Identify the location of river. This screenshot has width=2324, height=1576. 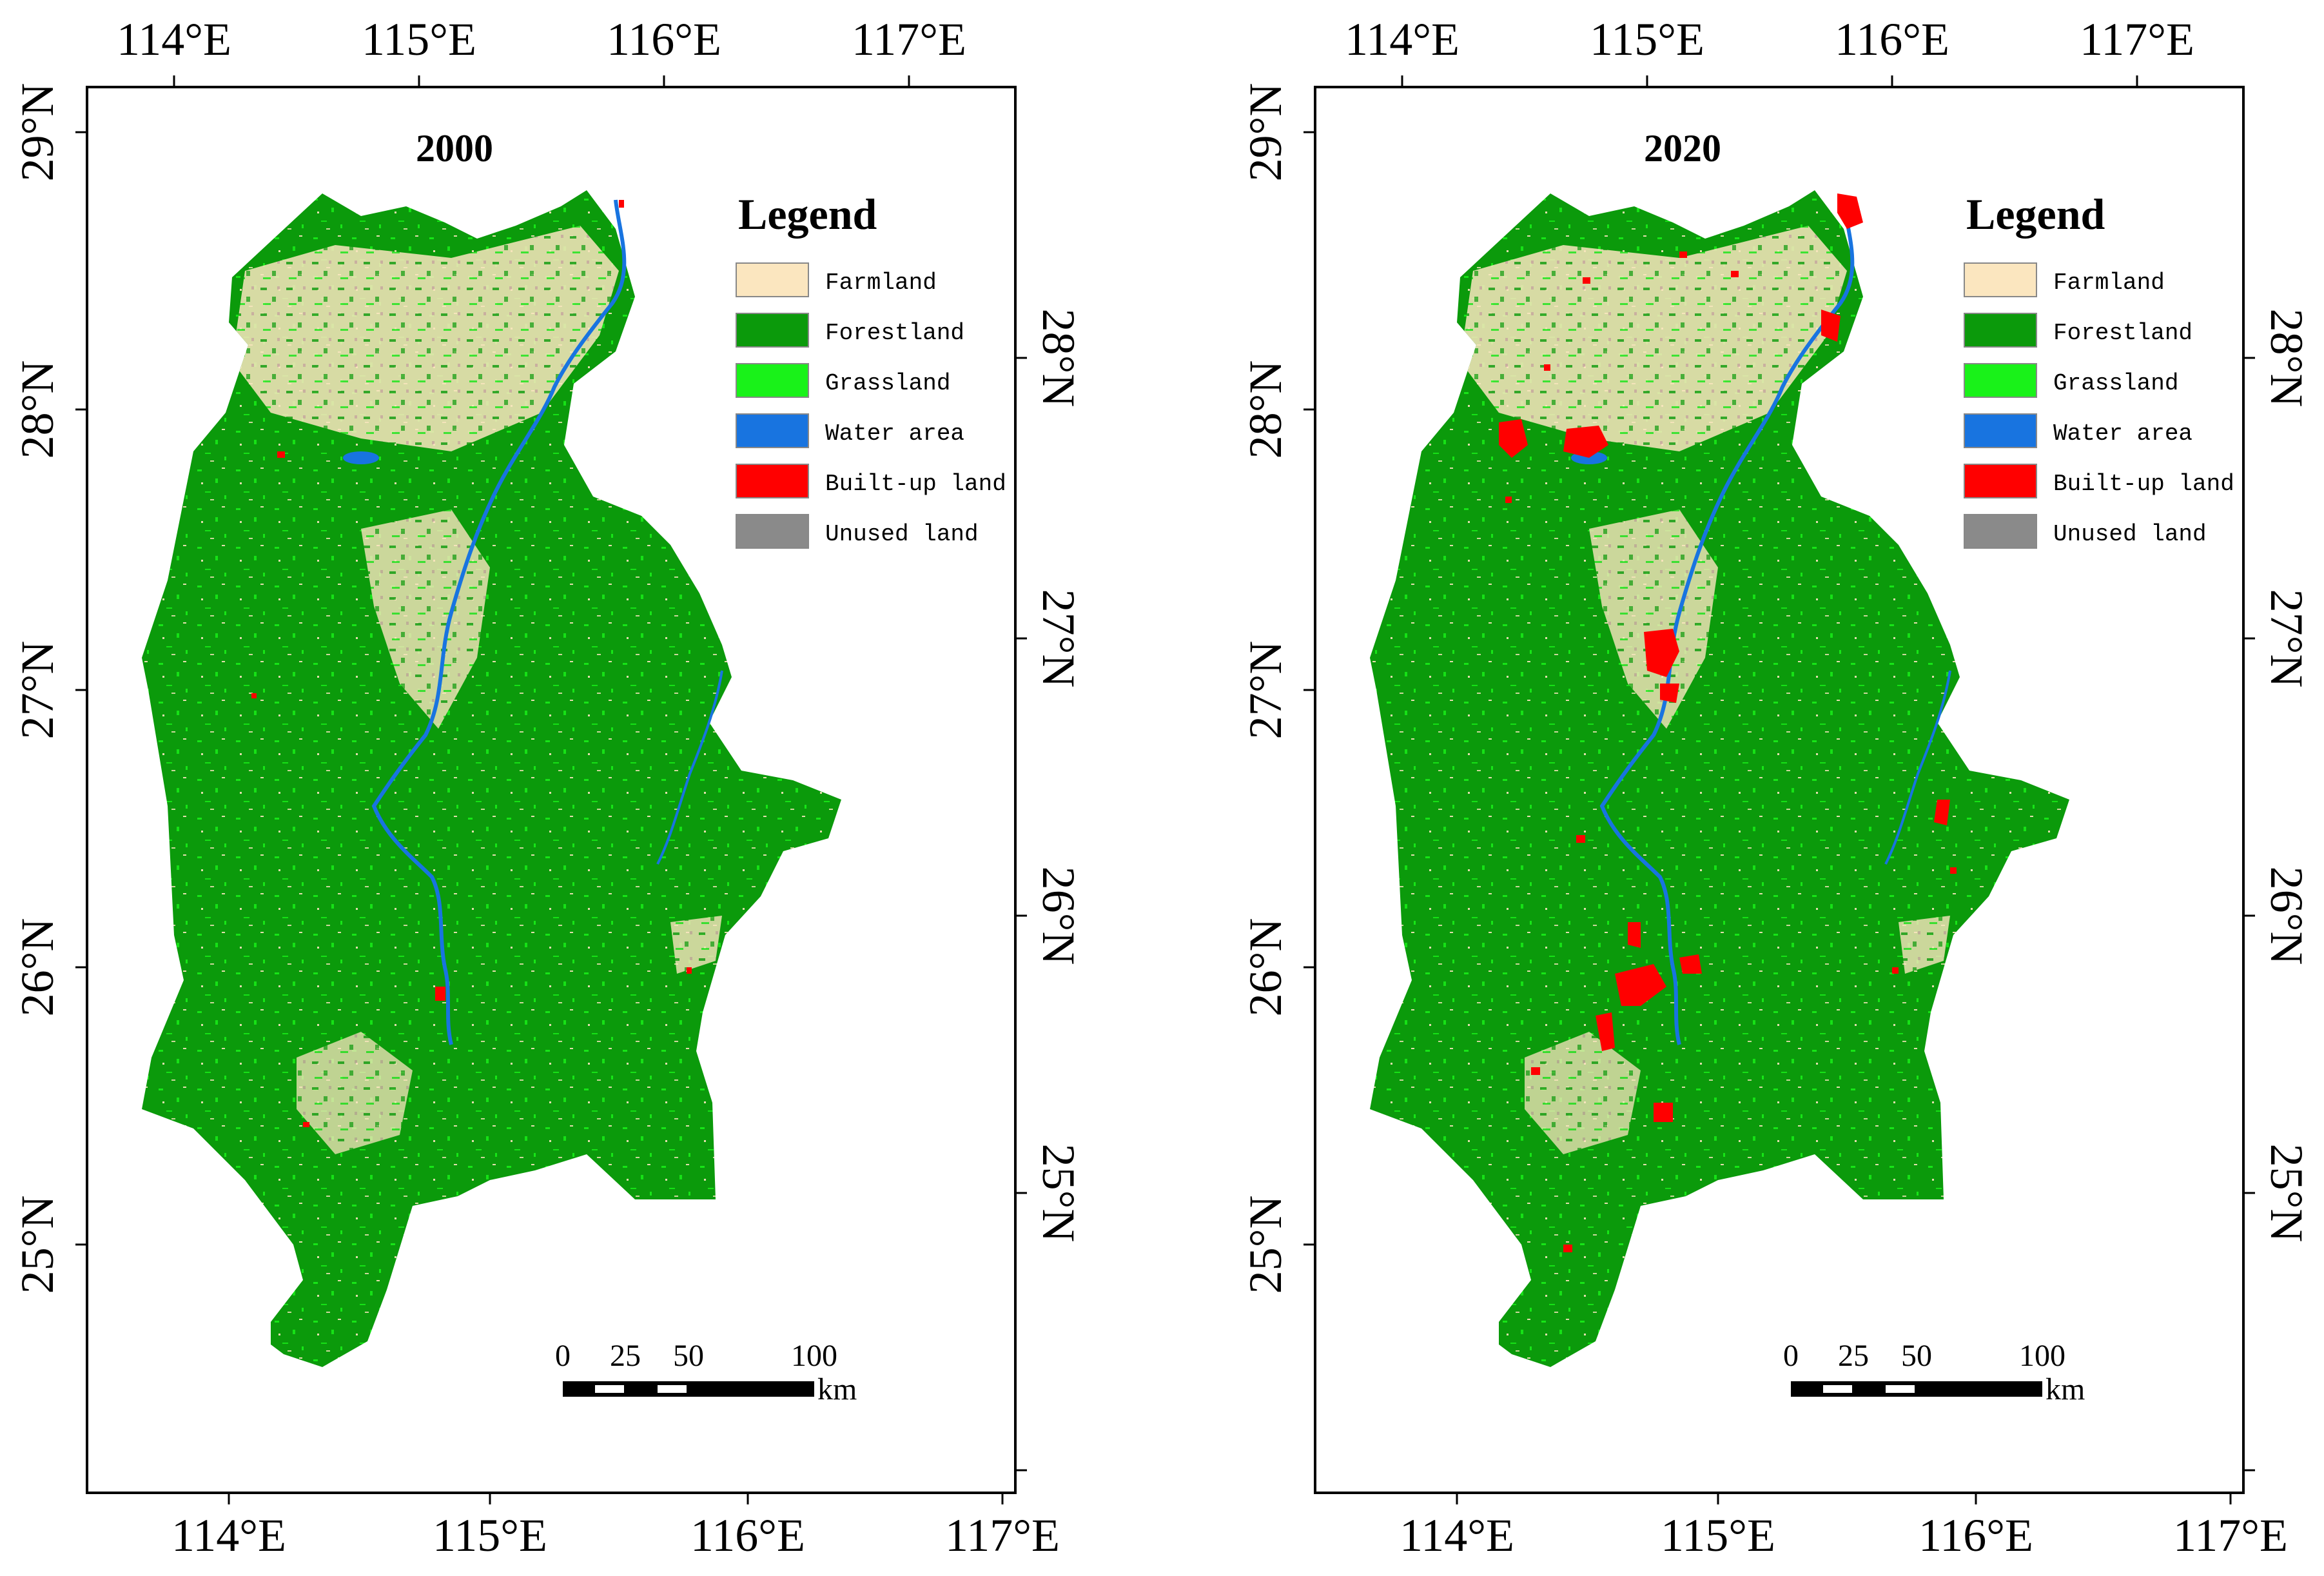
(499, 622).